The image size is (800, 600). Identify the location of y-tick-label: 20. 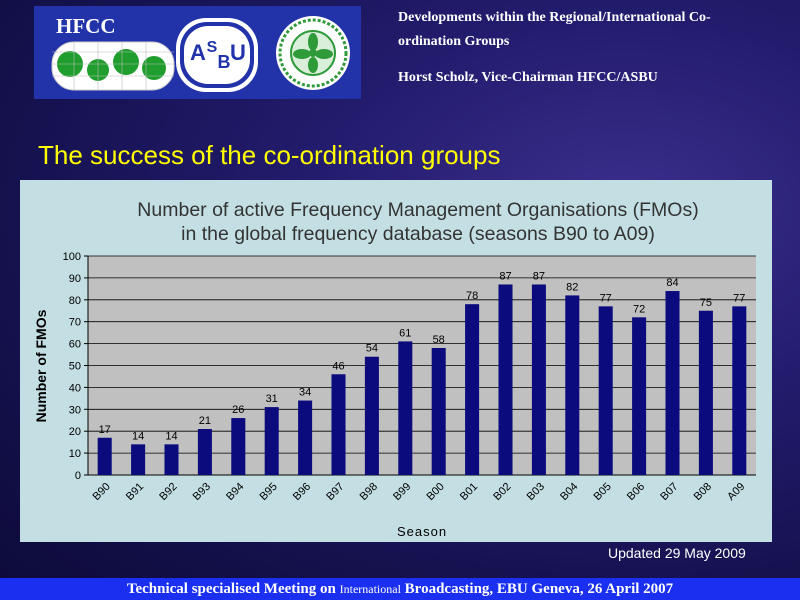
(75, 432).